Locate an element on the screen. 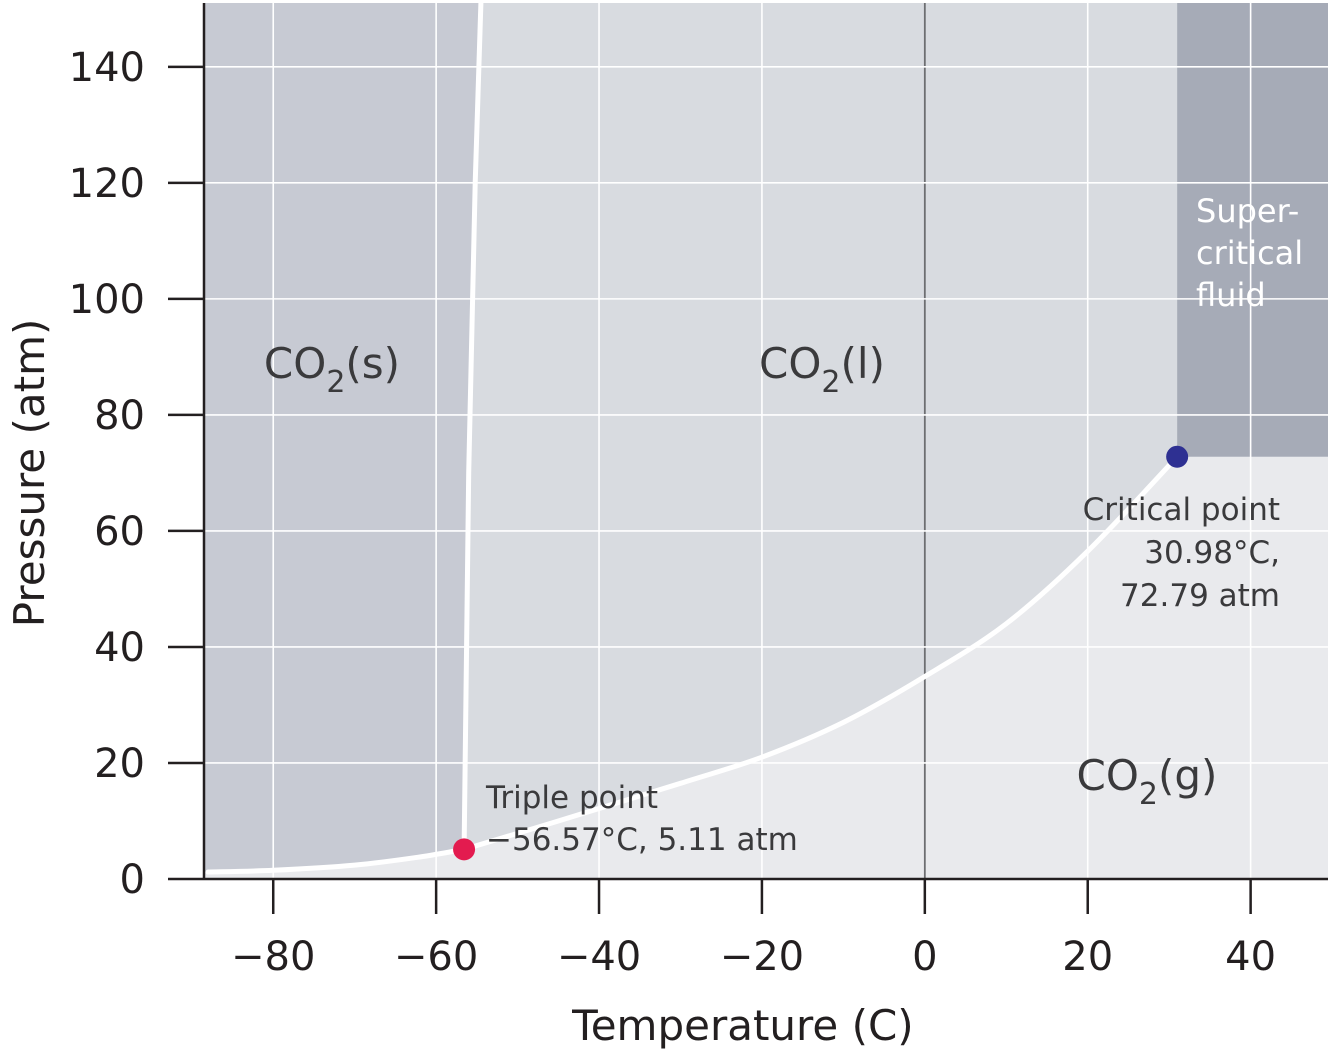  melting-curve is located at coordinates (472, 426).